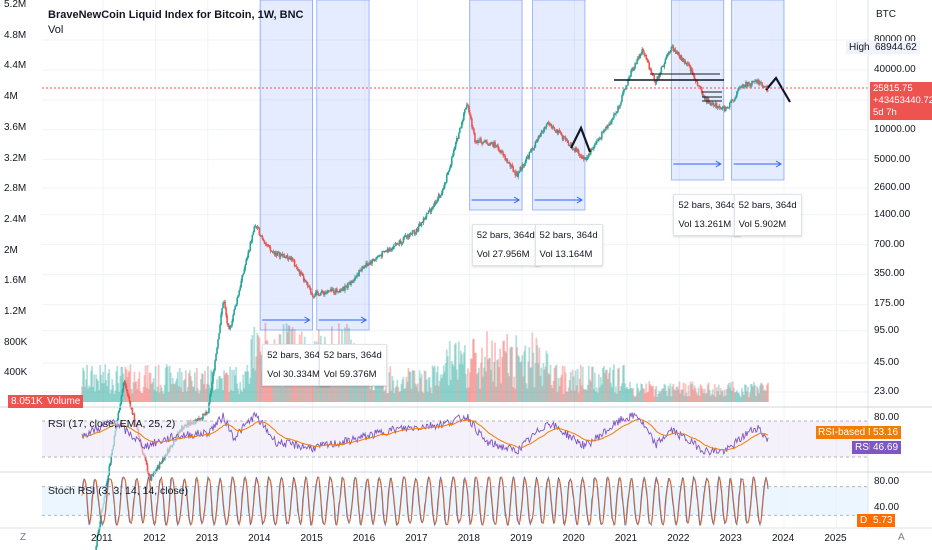 The image size is (932, 550). I want to click on volume-tick: 2.4M, so click(15, 219).